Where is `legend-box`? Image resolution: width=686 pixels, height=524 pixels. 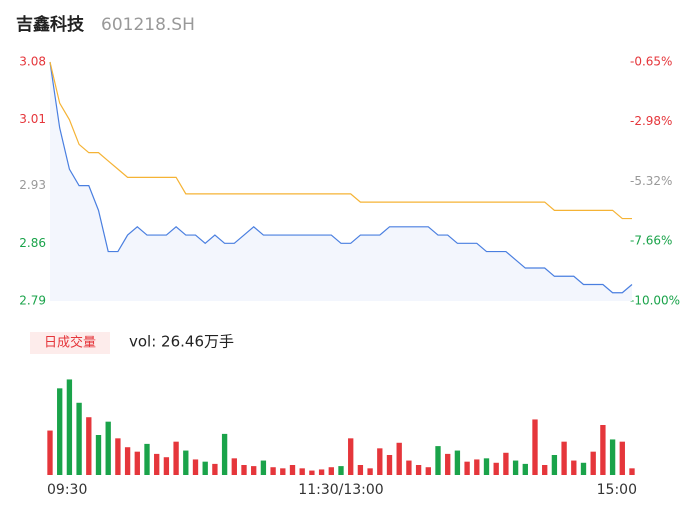
legend-box is located at coordinates (70, 343).